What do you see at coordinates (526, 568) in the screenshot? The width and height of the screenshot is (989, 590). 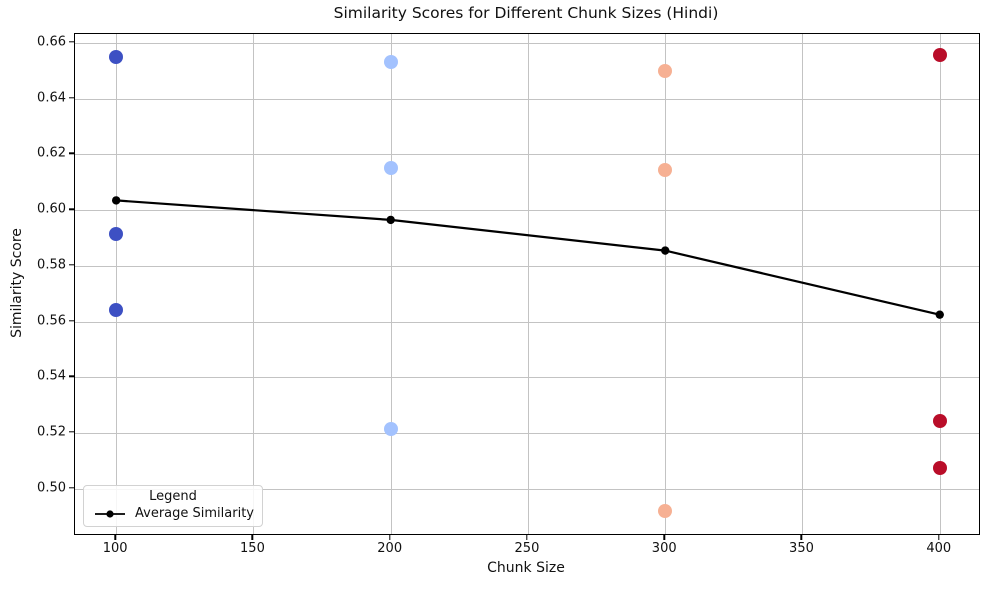 I see `x-axis-label: Chunk Size` at bounding box center [526, 568].